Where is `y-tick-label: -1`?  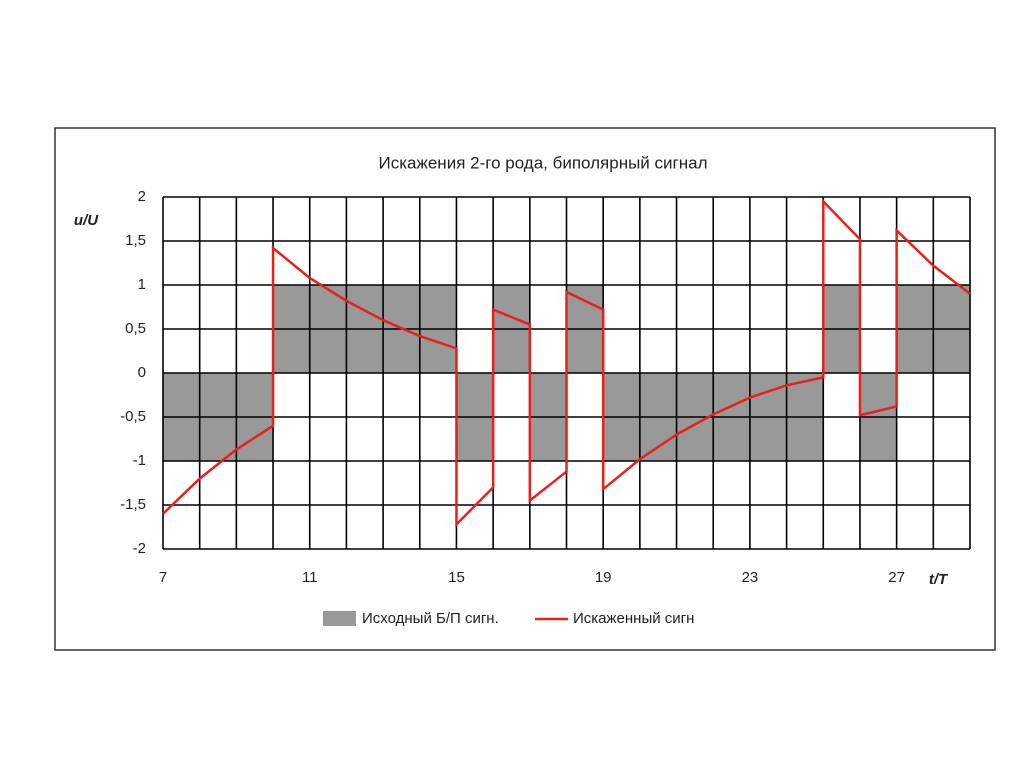 y-tick-label: -1 is located at coordinates (139, 460).